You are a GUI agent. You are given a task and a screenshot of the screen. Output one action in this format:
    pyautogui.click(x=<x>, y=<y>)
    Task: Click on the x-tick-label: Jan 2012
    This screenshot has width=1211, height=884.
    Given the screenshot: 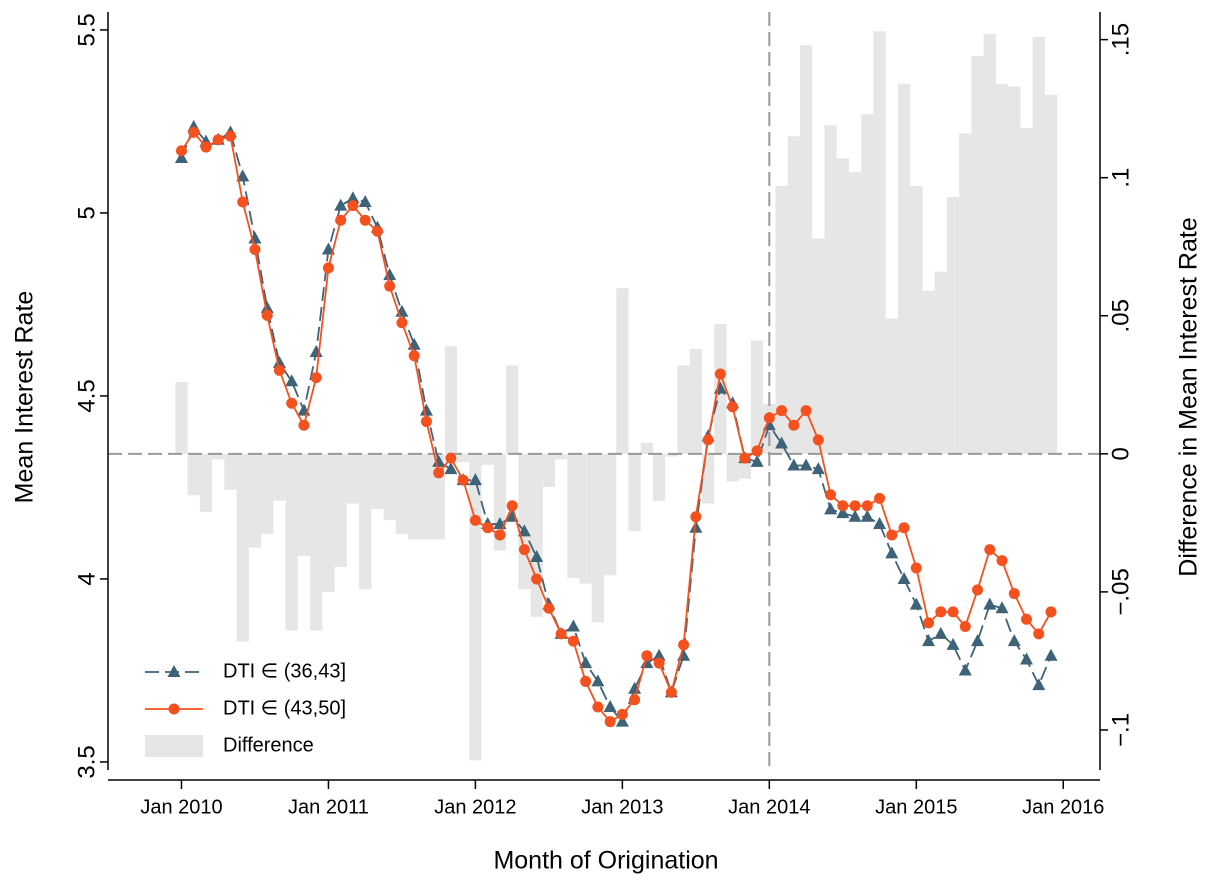 What is the action you would take?
    pyautogui.click(x=475, y=807)
    